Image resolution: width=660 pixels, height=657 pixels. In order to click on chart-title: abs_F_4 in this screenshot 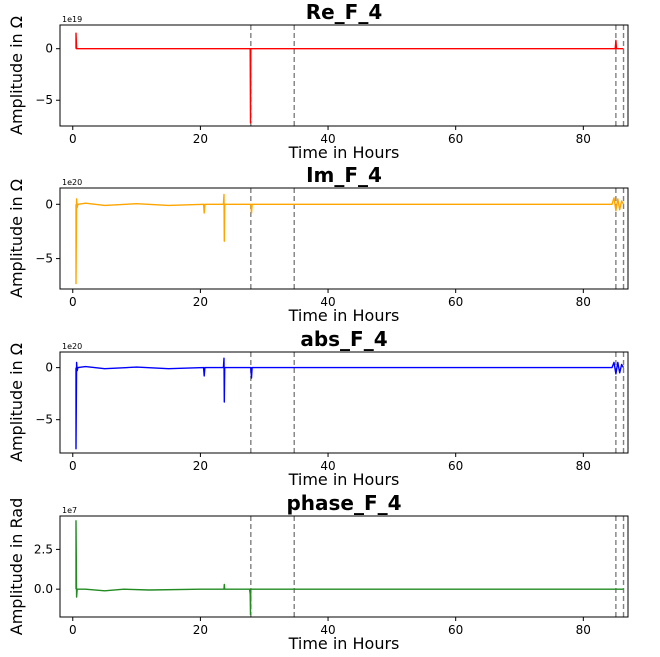, I will do `click(343, 339)`.